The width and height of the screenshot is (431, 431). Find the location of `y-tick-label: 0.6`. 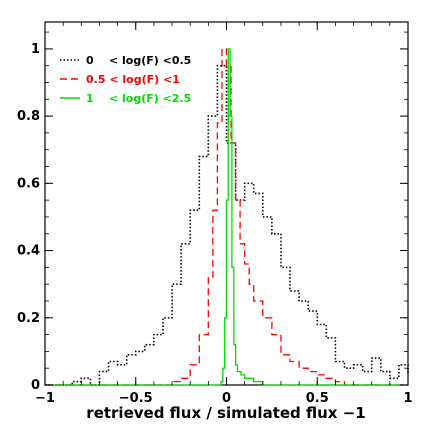

y-tick-label: 0.6 is located at coordinates (28, 183).